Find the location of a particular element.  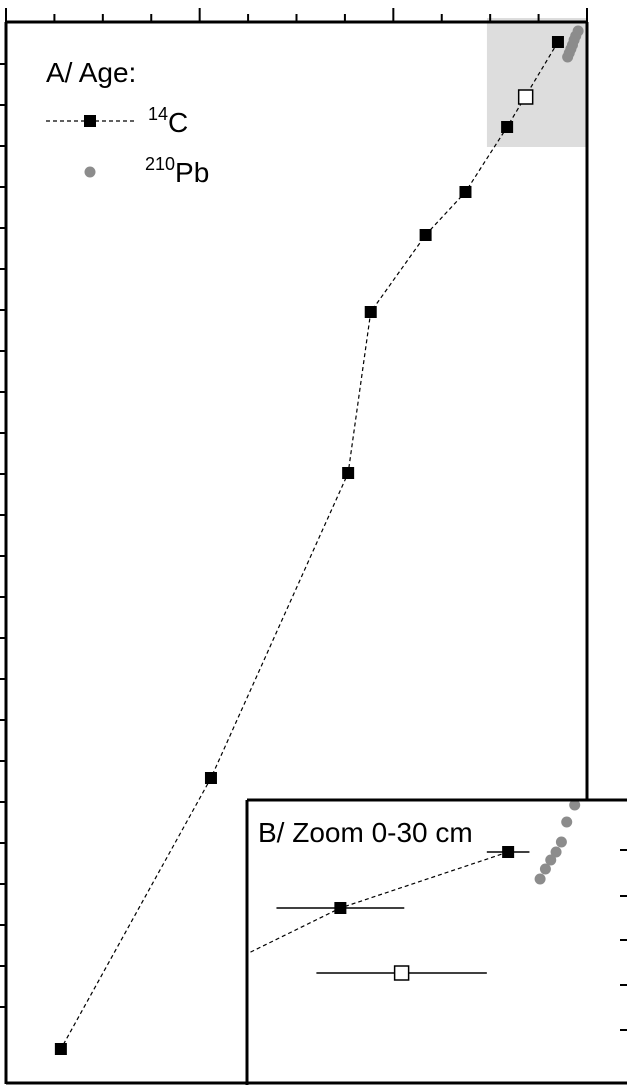

inset-14c-excluded-point is located at coordinates (401, 973).